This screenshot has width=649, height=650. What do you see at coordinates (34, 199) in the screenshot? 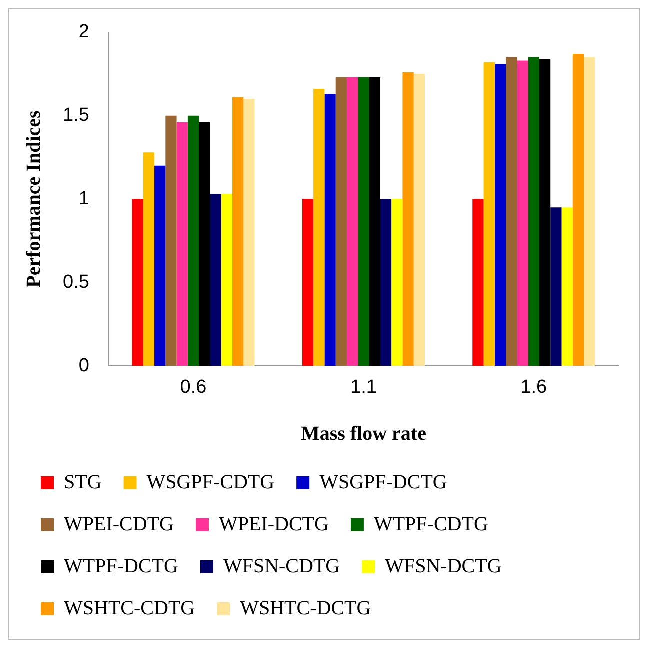
I see `y-axis-title: Performance Indices` at bounding box center [34, 199].